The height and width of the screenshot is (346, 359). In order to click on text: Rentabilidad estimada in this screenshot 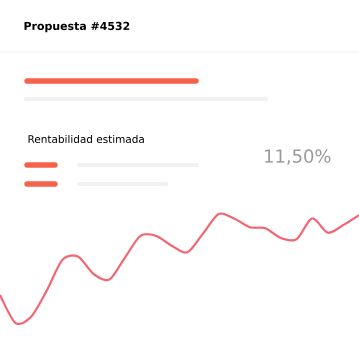, I will do `click(86, 139)`.